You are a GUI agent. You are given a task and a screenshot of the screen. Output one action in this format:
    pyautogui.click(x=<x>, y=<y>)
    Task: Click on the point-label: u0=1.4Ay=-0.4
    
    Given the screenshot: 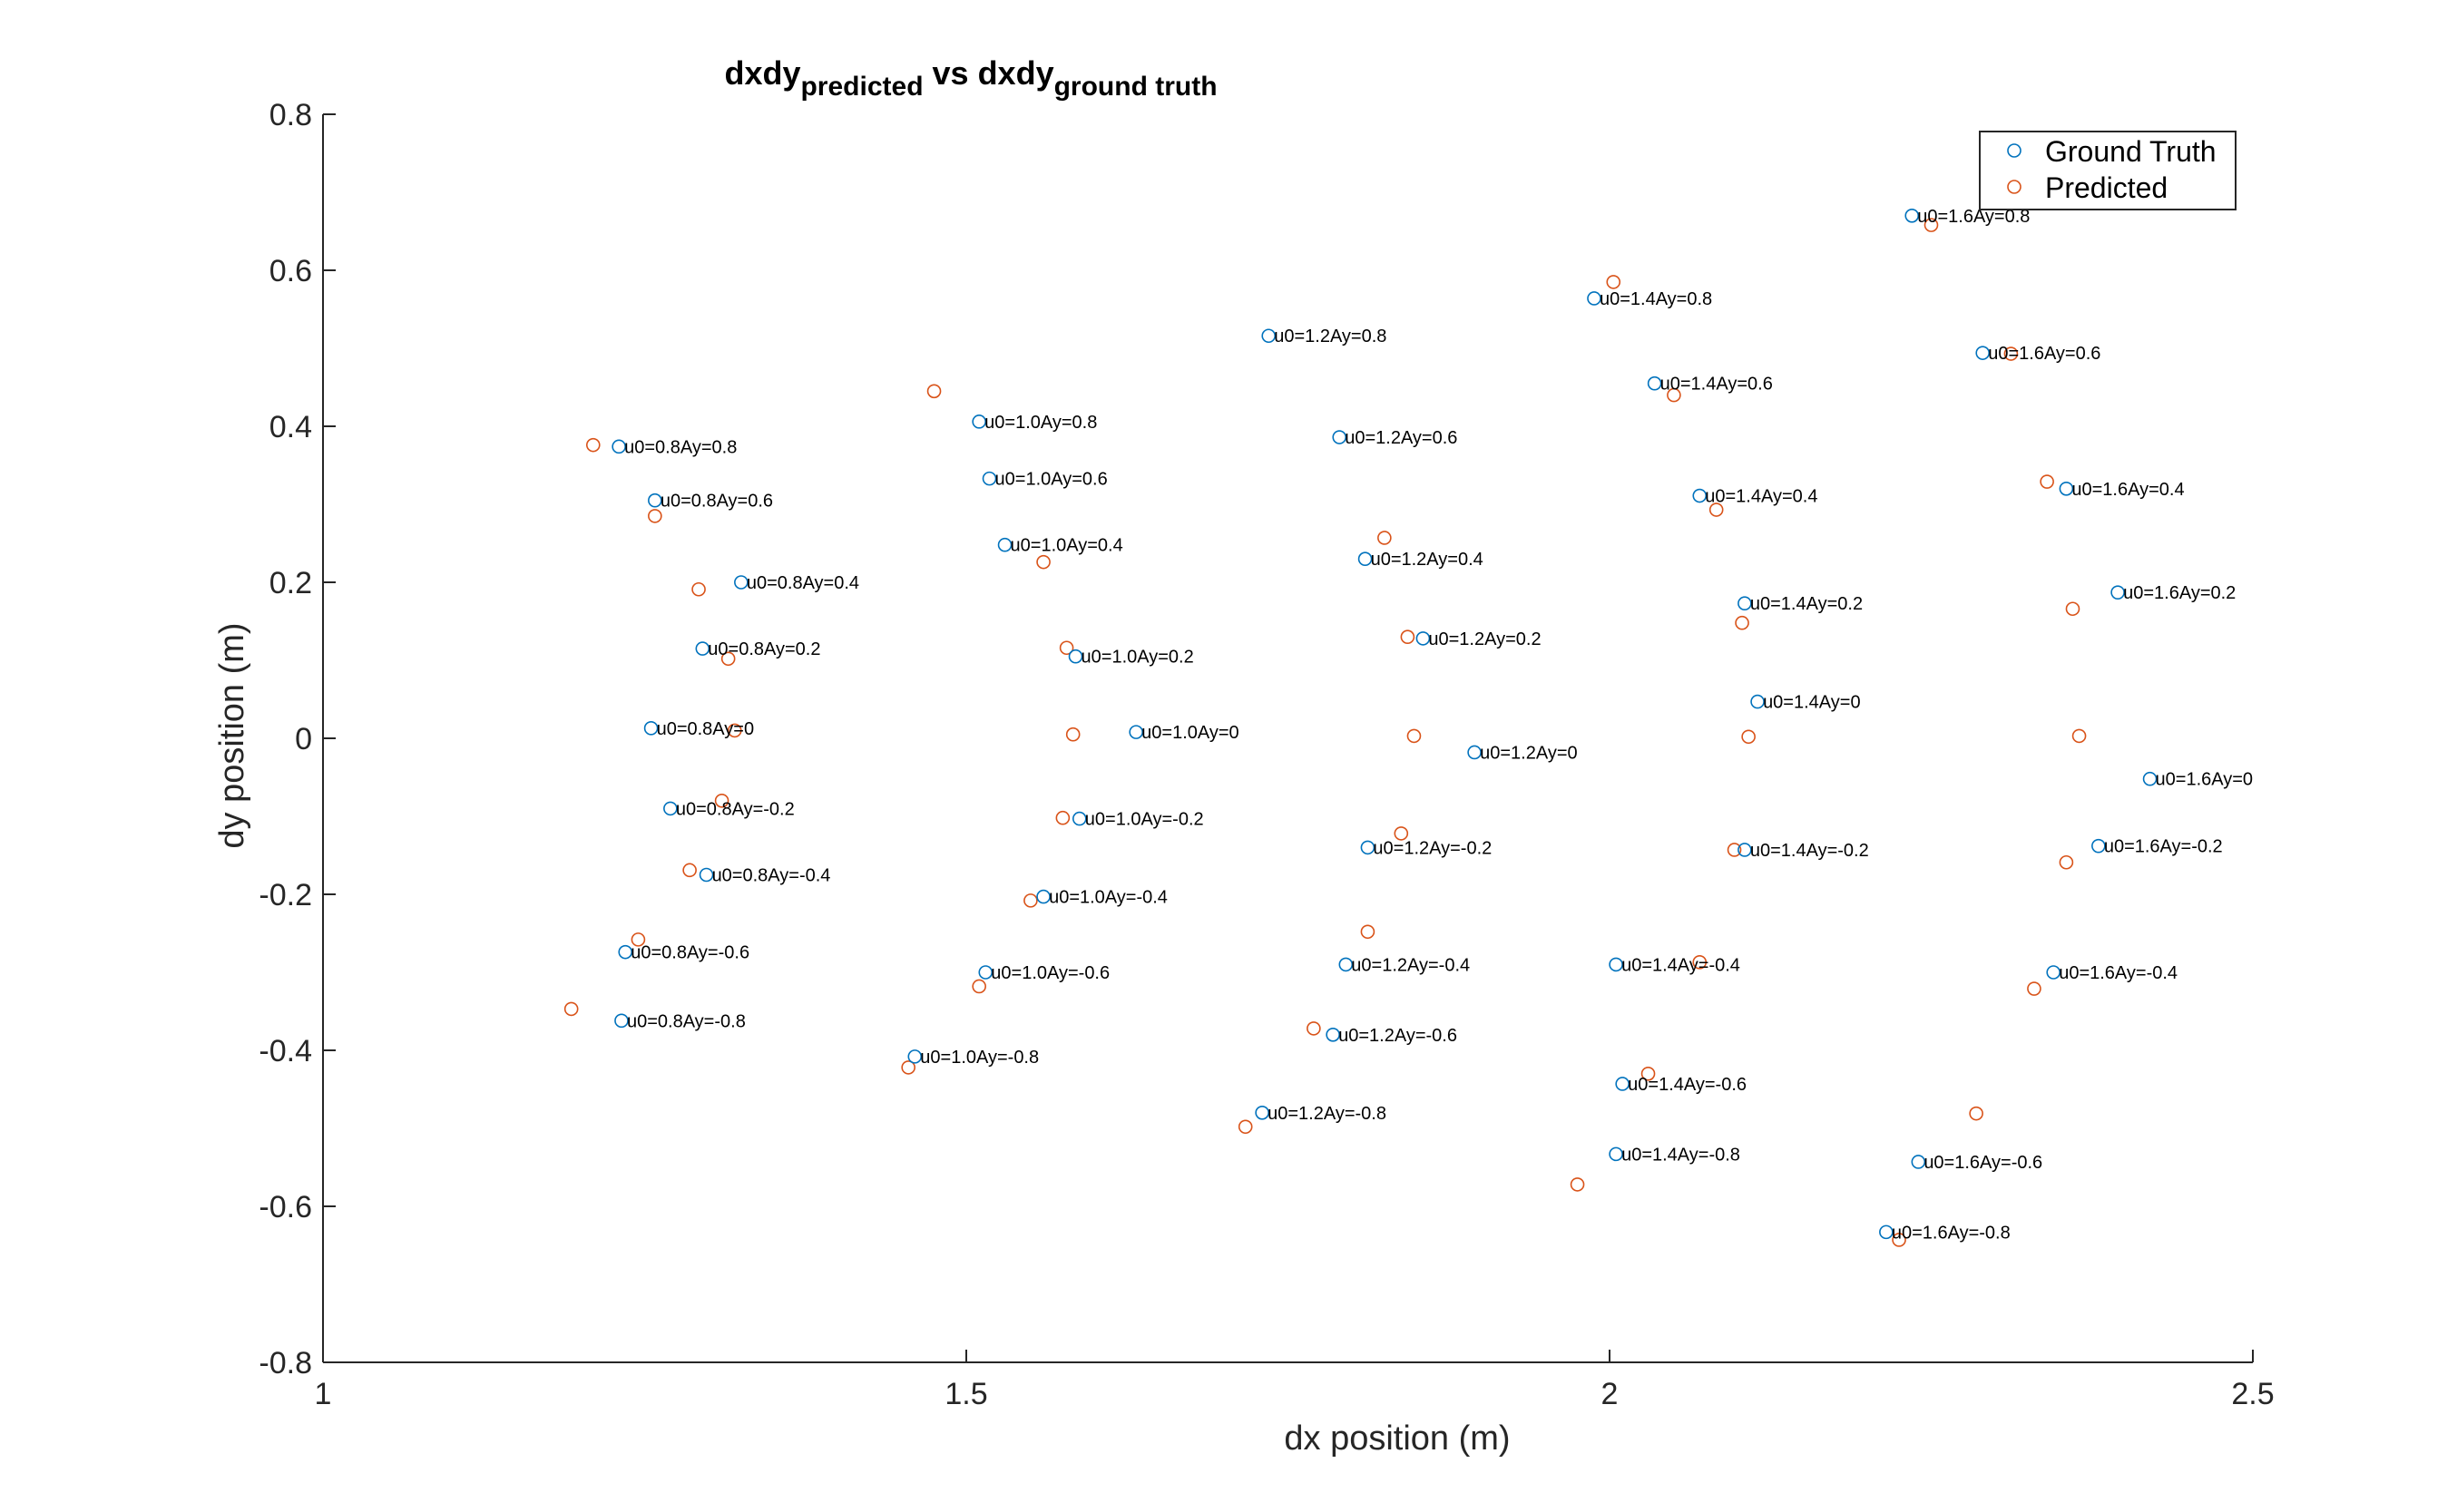 What is the action you would take?
    pyautogui.click(x=1680, y=965)
    